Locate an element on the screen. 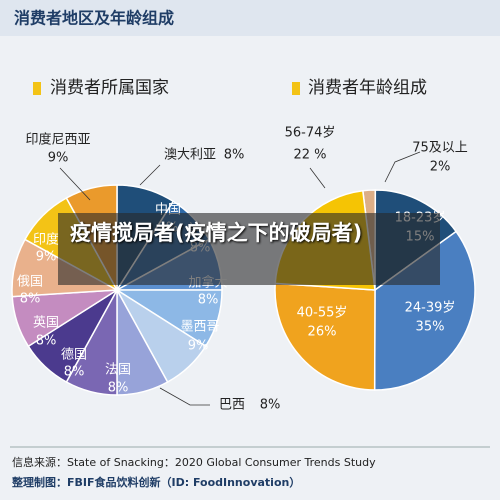 The image size is (500, 500). slice-label: 德国 is located at coordinates (74, 355).